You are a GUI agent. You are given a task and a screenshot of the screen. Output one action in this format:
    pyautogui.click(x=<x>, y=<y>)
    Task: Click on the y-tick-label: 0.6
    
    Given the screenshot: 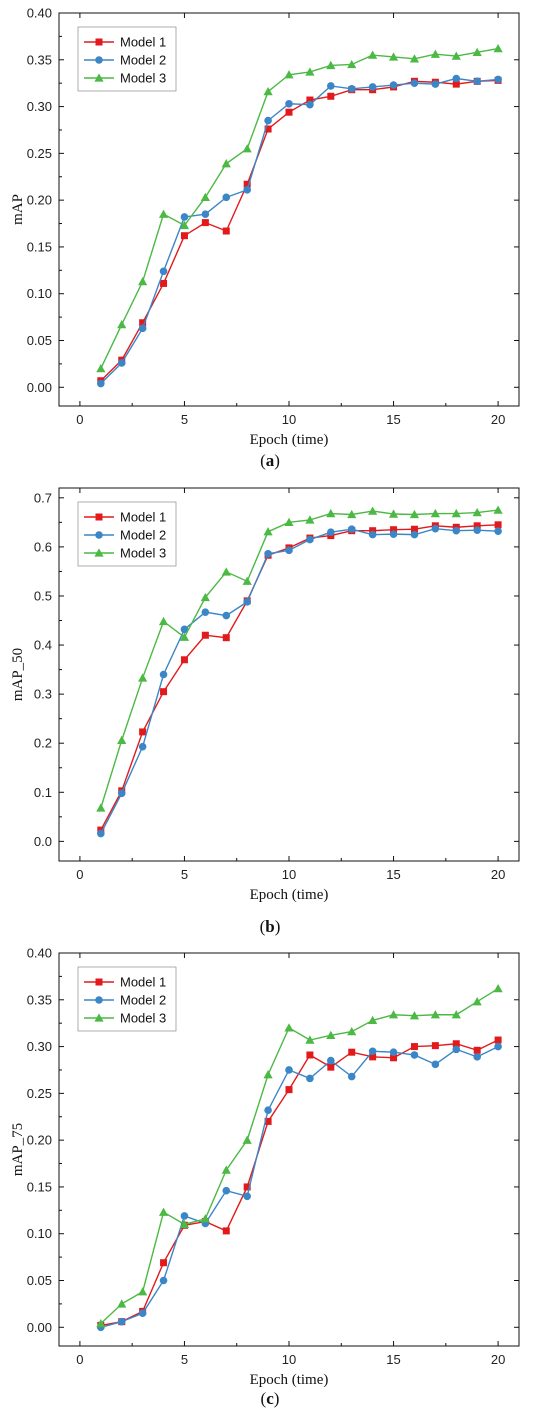 What is the action you would take?
    pyautogui.click(x=43, y=546)
    